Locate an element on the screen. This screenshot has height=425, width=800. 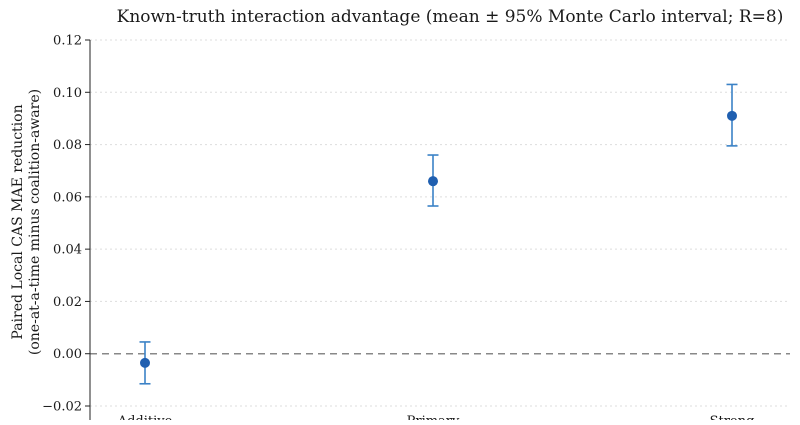
y-tick-label: 0.08 is located at coordinates (67, 145).